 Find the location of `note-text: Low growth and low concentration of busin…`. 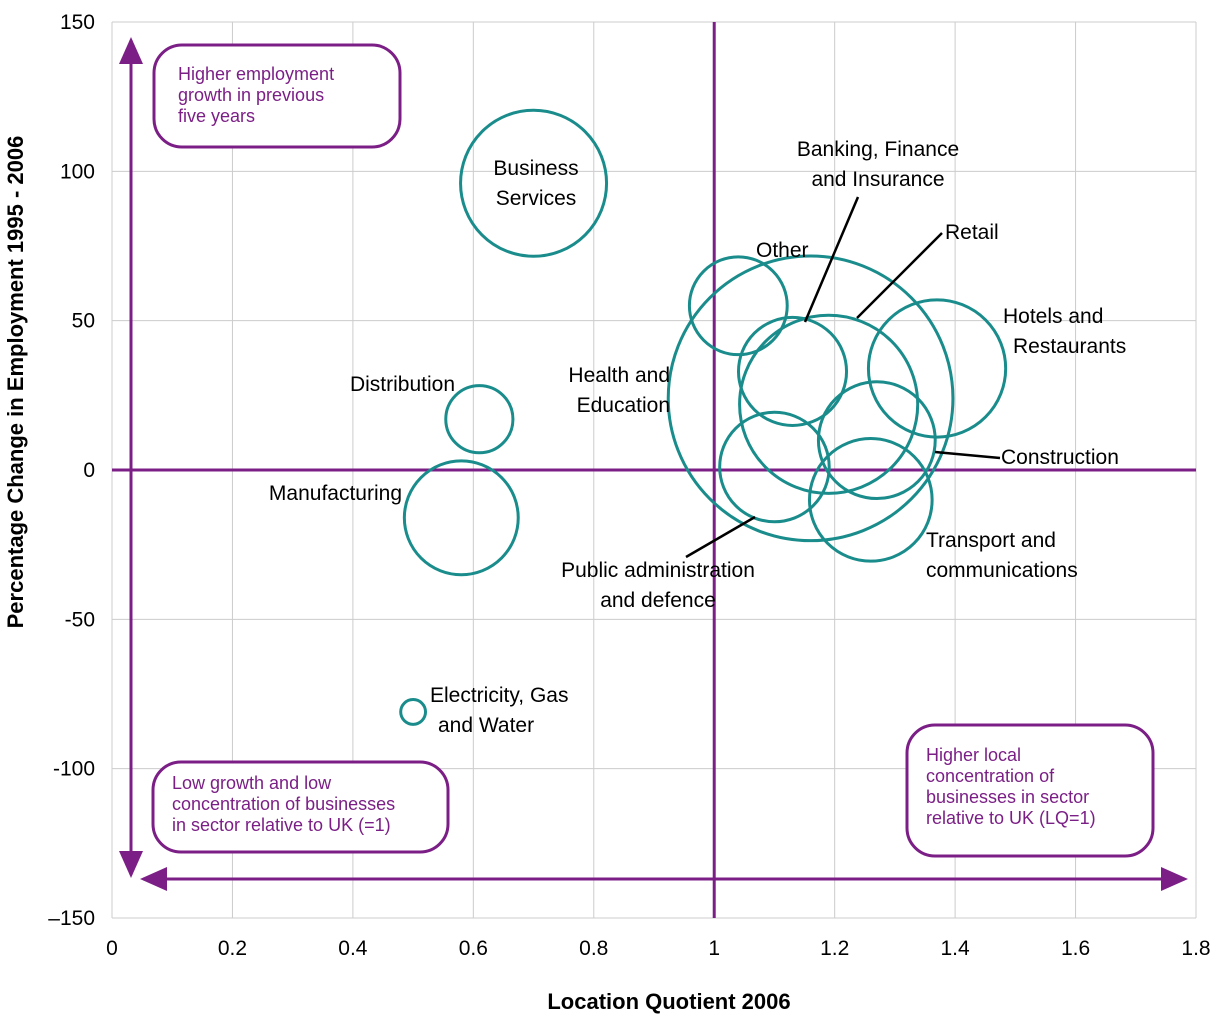

note-text: Low growth and low concentration of busin… is located at coordinates (283, 804).